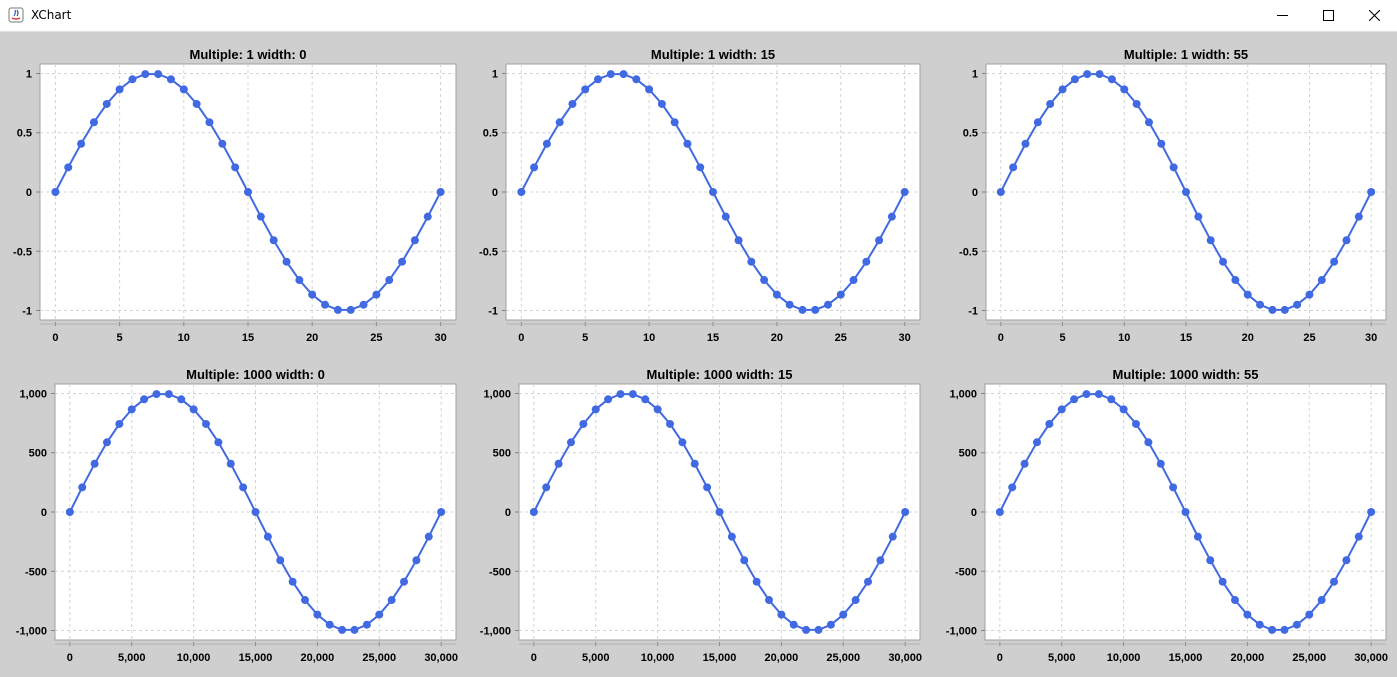 The width and height of the screenshot is (1397, 677). Describe the element at coordinates (698, 16) in the screenshot. I see `window-titlebar: XChart` at that location.